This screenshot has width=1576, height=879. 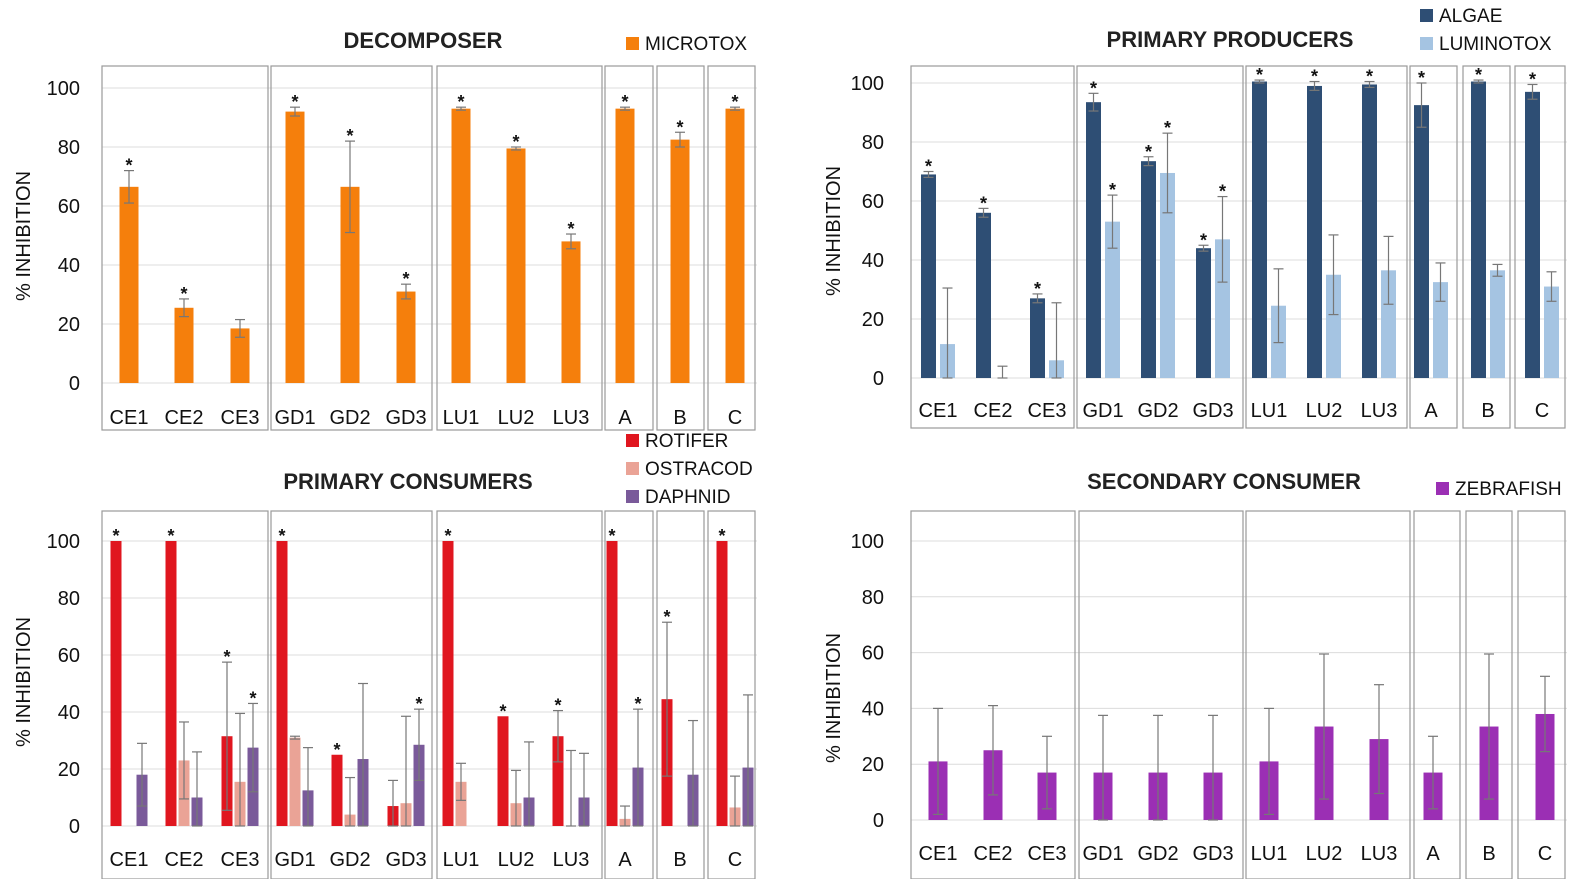 What do you see at coordinates (1157, 854) in the screenshot?
I see `x-tick-label: GD2` at bounding box center [1157, 854].